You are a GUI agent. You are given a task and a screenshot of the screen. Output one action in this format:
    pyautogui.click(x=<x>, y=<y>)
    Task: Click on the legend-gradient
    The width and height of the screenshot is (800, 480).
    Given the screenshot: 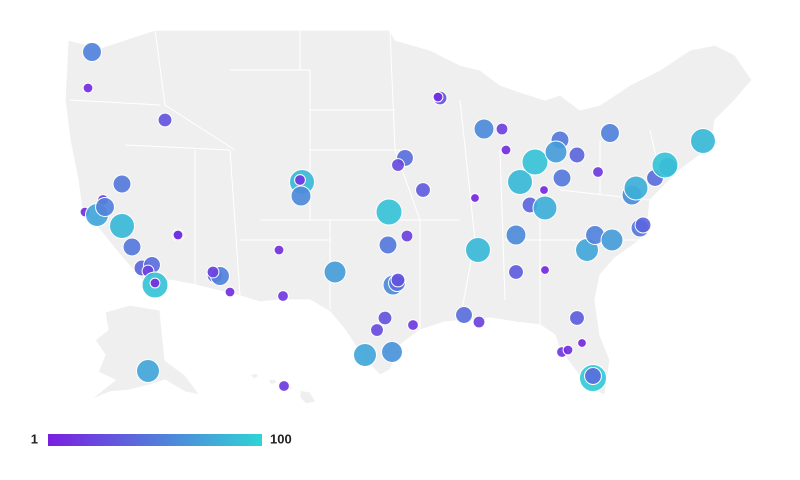 What is the action you would take?
    pyautogui.click(x=155, y=440)
    